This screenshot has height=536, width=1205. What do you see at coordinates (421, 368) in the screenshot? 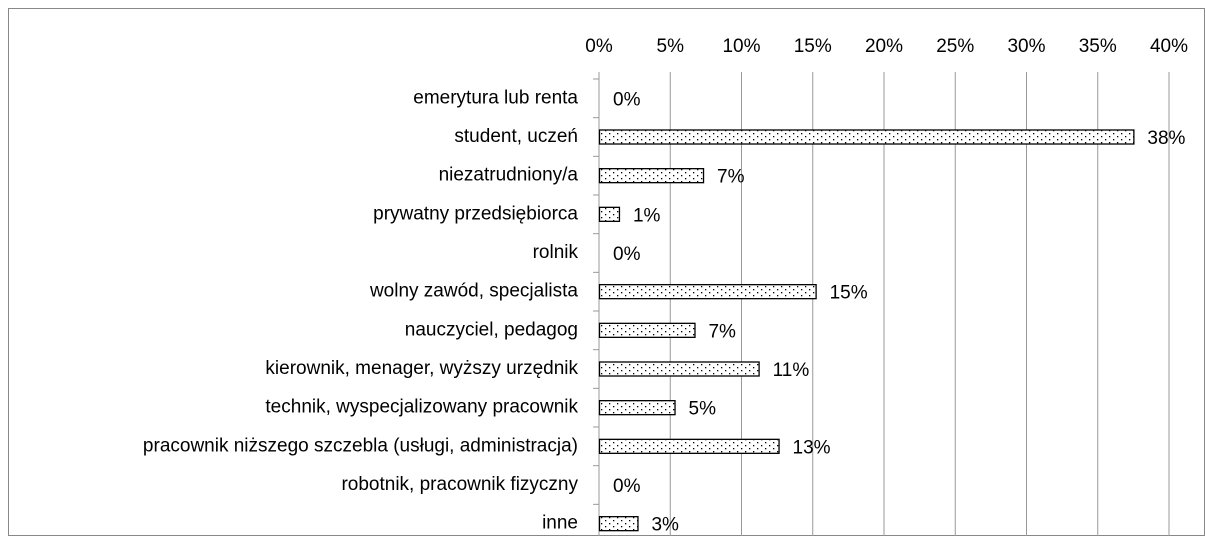
I see `y-tick-label: kierownik, menager, wyższy urzędnik` at bounding box center [421, 368].